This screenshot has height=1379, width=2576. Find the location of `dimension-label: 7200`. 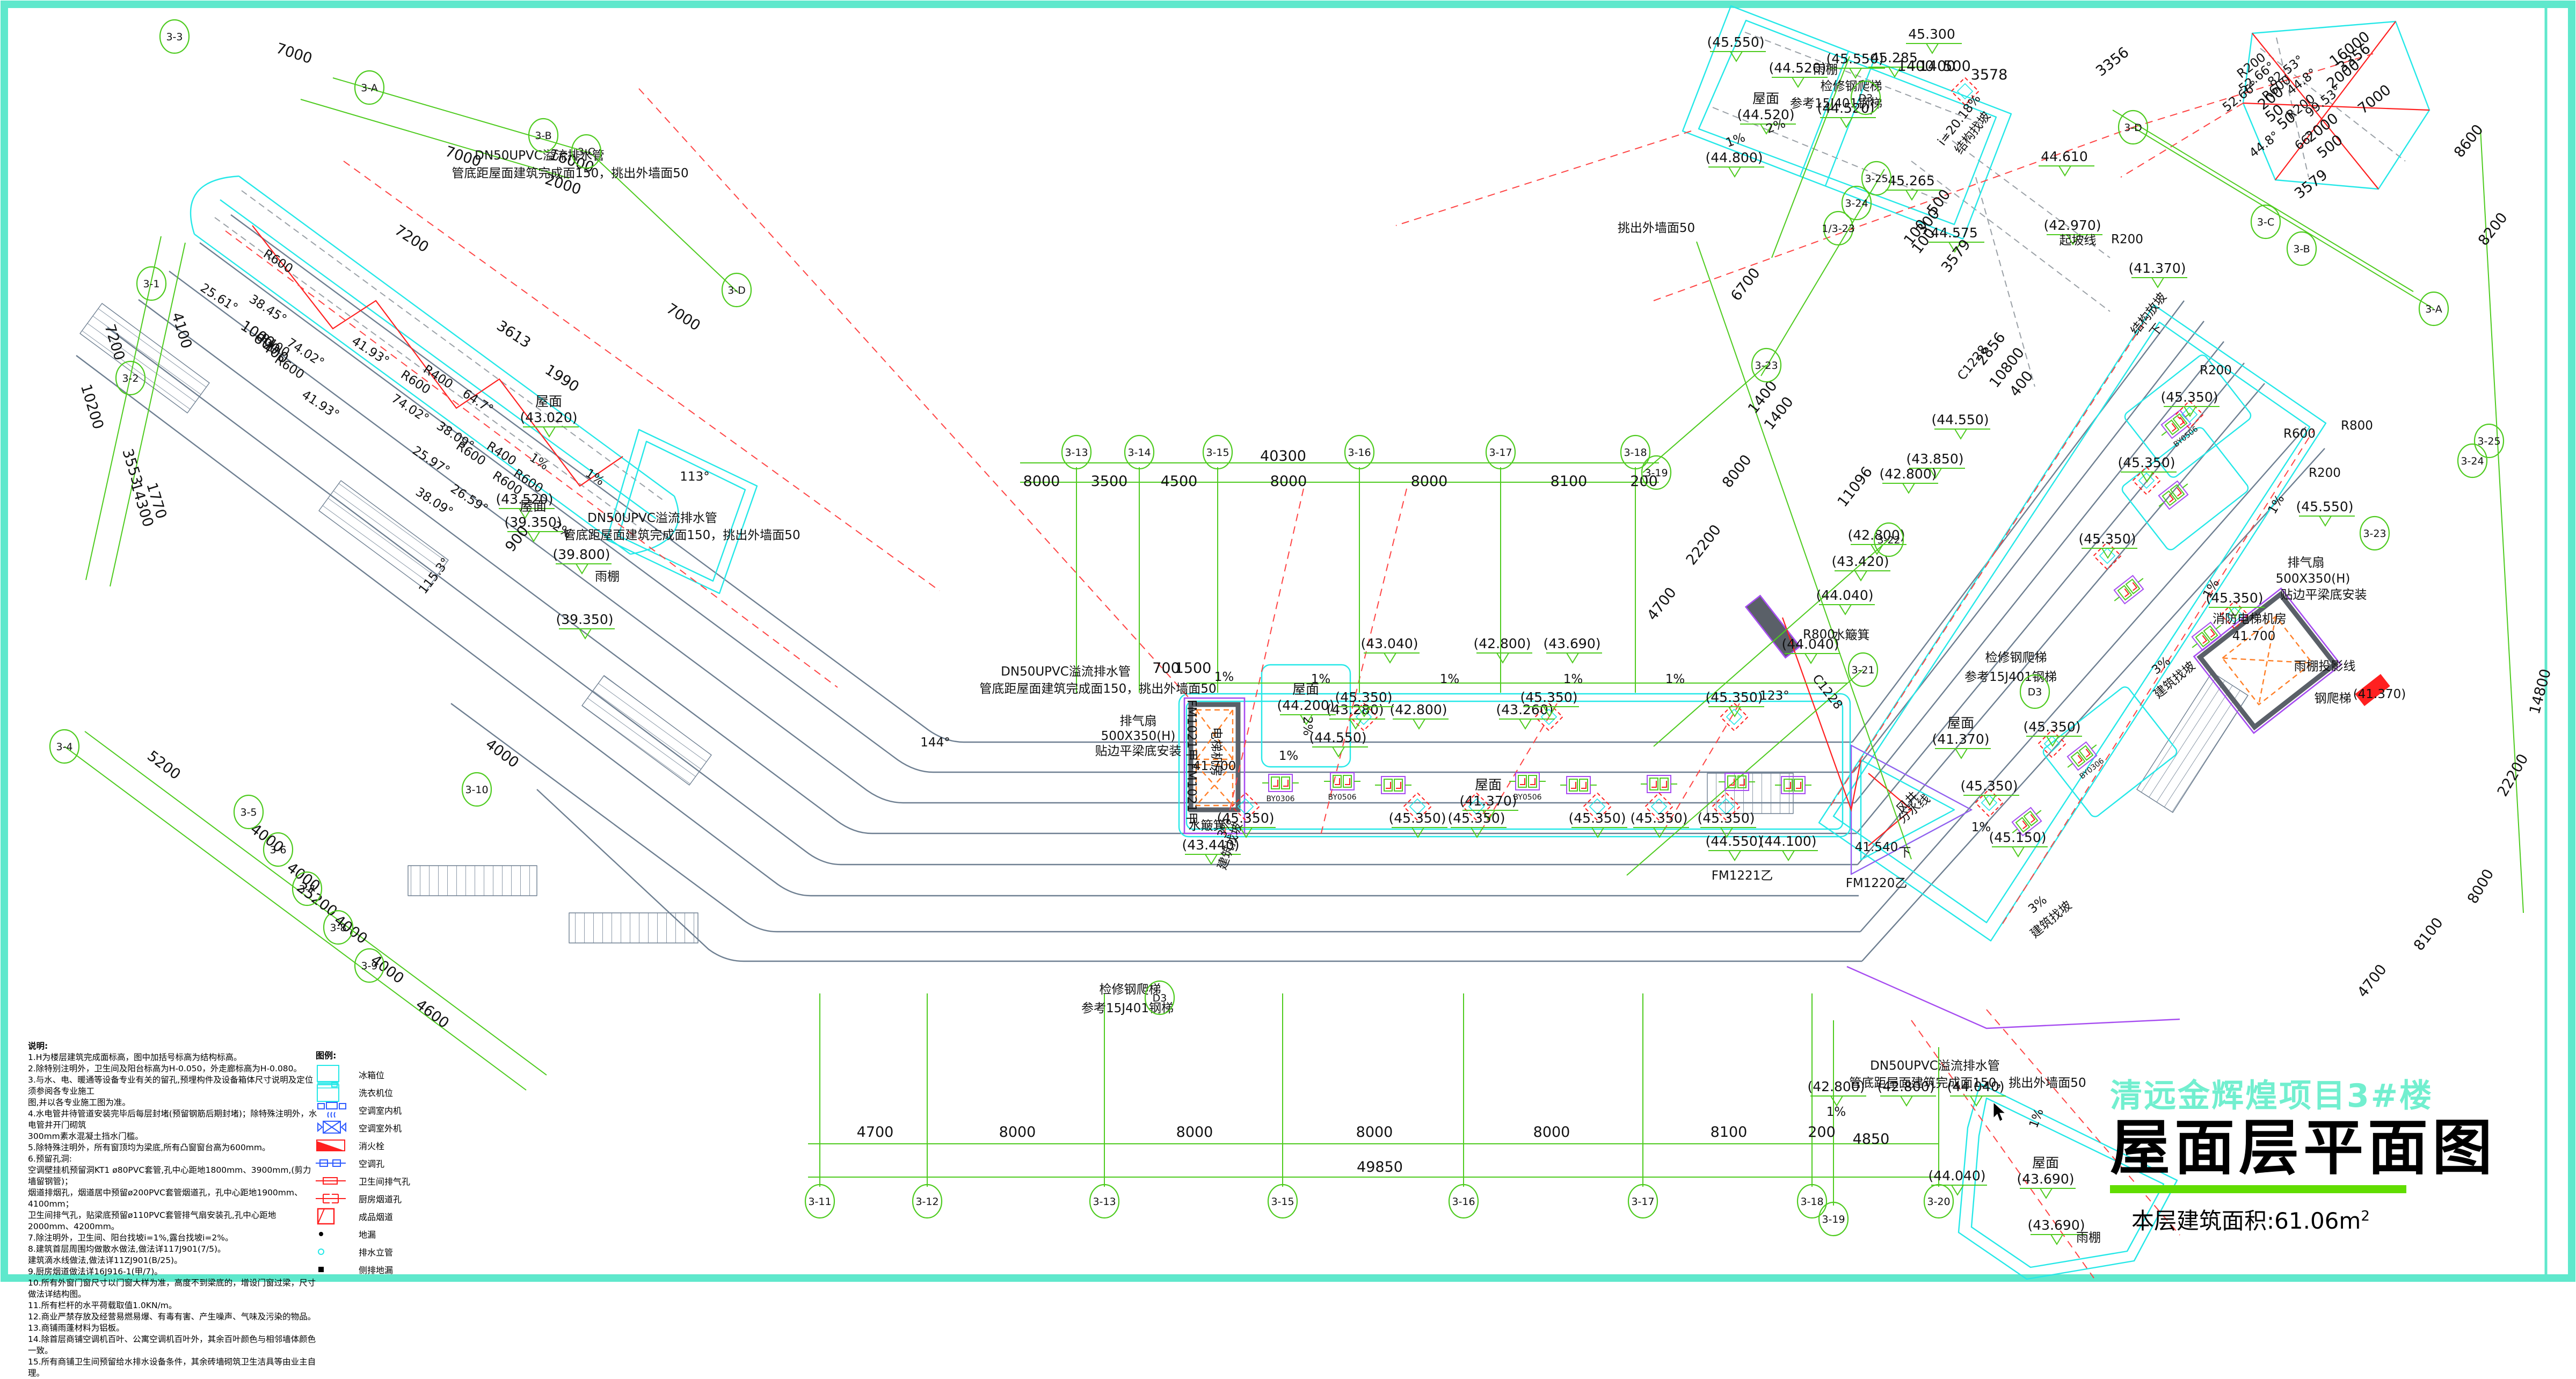

dimension-label: 7200 is located at coordinates (411, 239).